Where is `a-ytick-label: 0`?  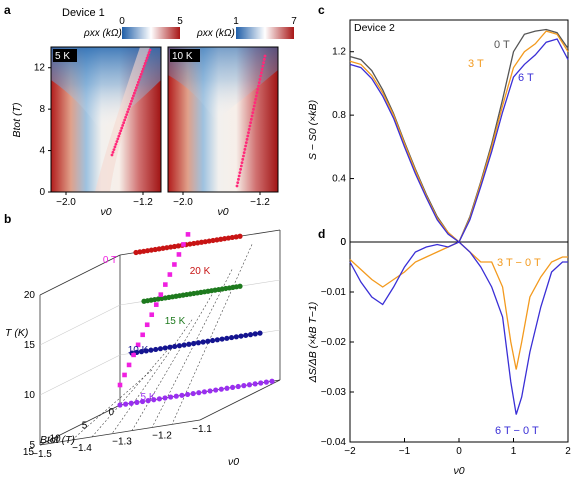
a-ytick-label: 0 is located at coordinates (42, 192).